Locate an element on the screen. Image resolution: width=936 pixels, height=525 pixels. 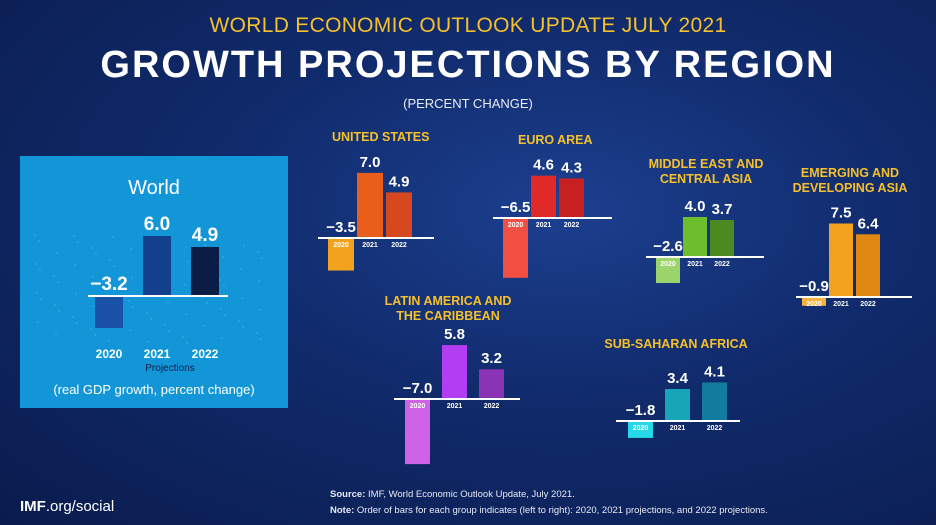
data-label: −3.5 is located at coordinates (341, 227).